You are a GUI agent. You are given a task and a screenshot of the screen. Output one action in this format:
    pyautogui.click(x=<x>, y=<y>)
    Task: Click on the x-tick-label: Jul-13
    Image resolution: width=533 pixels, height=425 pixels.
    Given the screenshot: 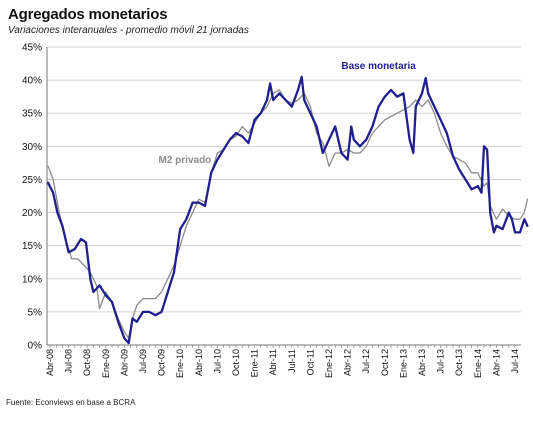 What is the action you would take?
    pyautogui.click(x=441, y=361)
    